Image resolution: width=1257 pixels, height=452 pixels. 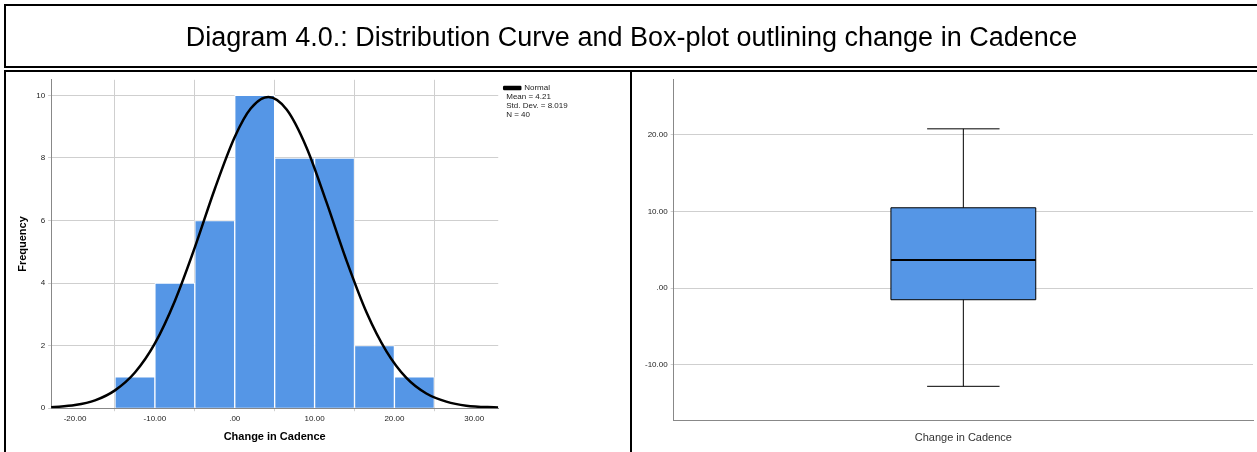 I want to click on y-tick-label: -10.00, so click(x=657, y=365).